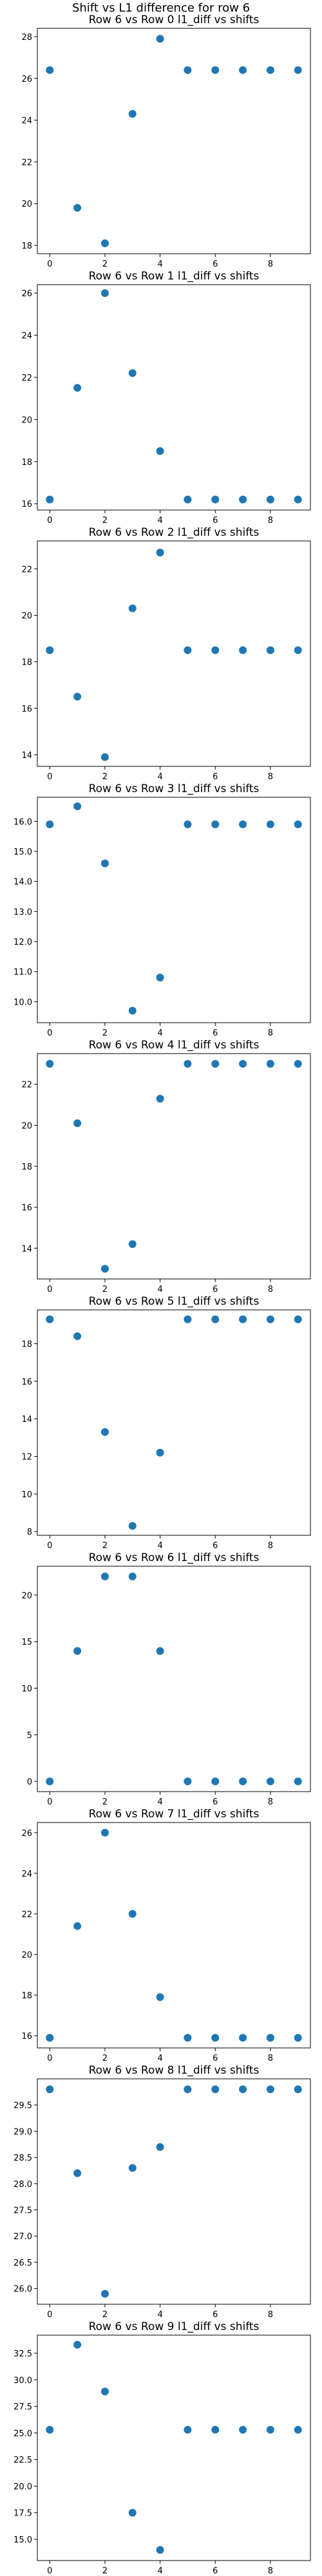 This screenshot has width=322, height=2576. Describe the element at coordinates (26, 1420) in the screenshot. I see `y-tick-label: 14` at that location.